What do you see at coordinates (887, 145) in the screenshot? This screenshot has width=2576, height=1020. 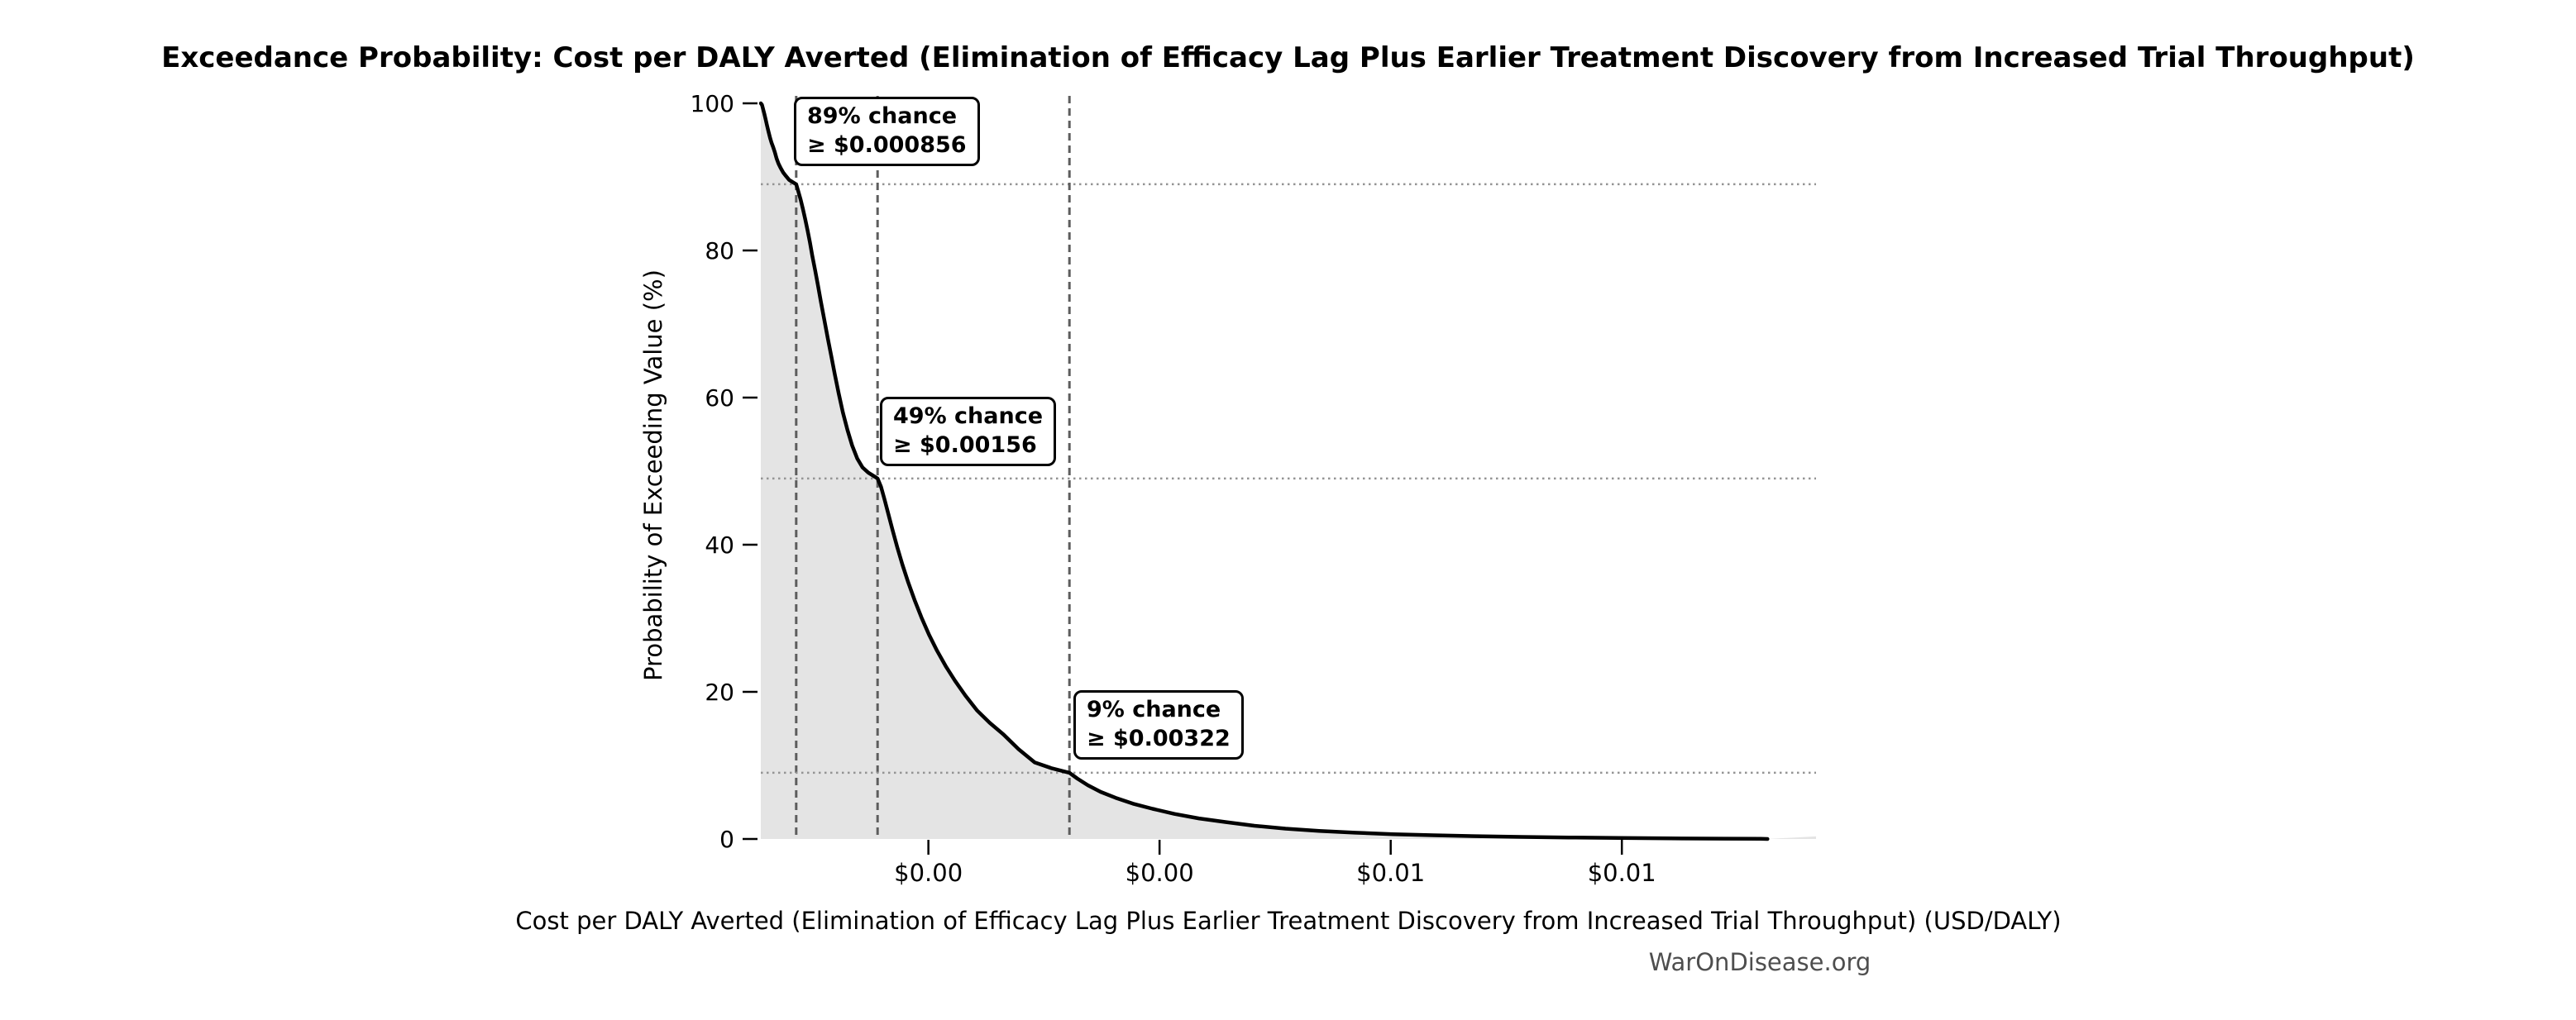 I see `annotation-line2: ≥ $0.000856` at bounding box center [887, 145].